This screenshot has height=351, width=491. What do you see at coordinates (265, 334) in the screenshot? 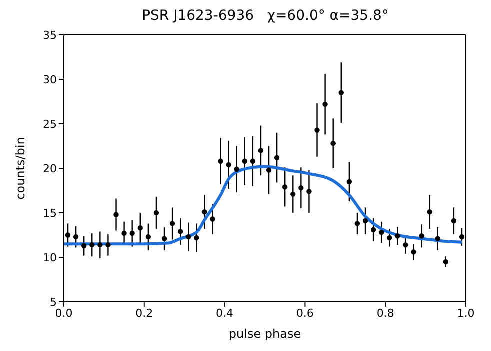
I see `x-axis-title: pulse phase` at bounding box center [265, 334].